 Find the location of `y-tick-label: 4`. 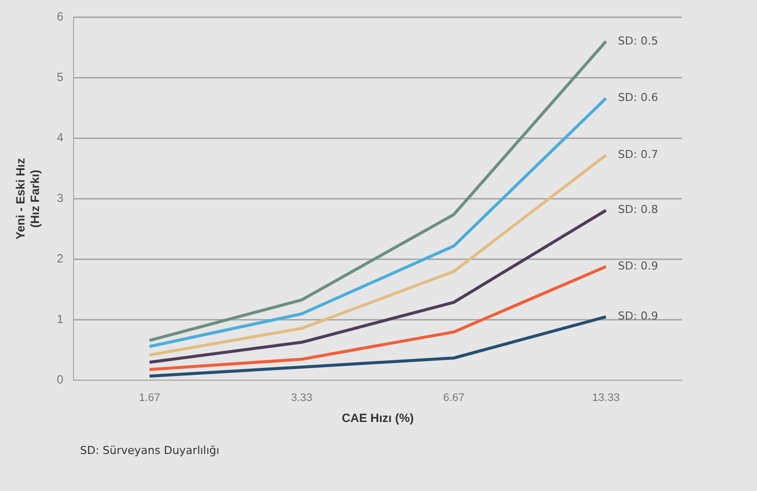

y-tick-label: 4 is located at coordinates (60, 137).